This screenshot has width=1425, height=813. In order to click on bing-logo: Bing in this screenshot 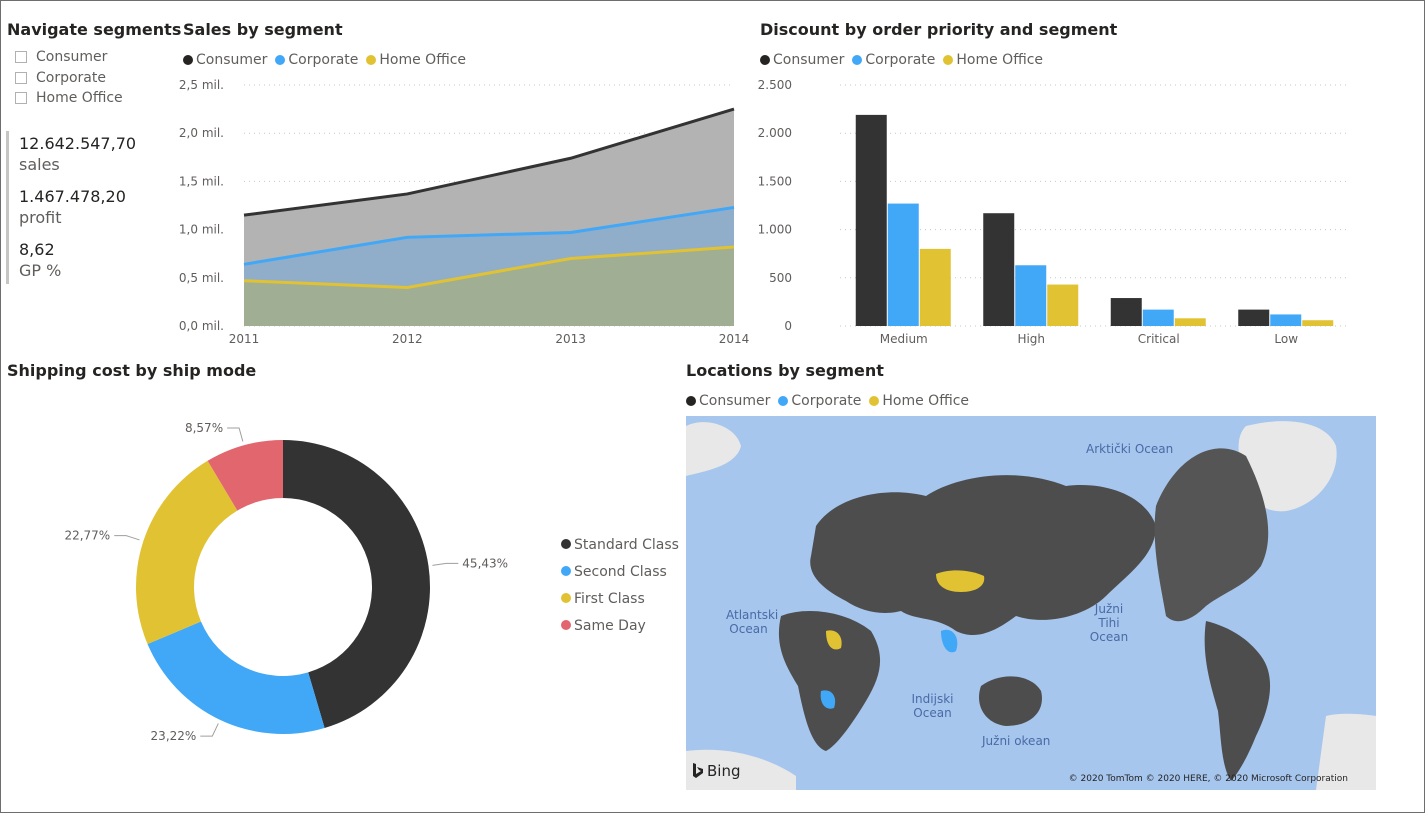, I will do `click(716, 771)`.